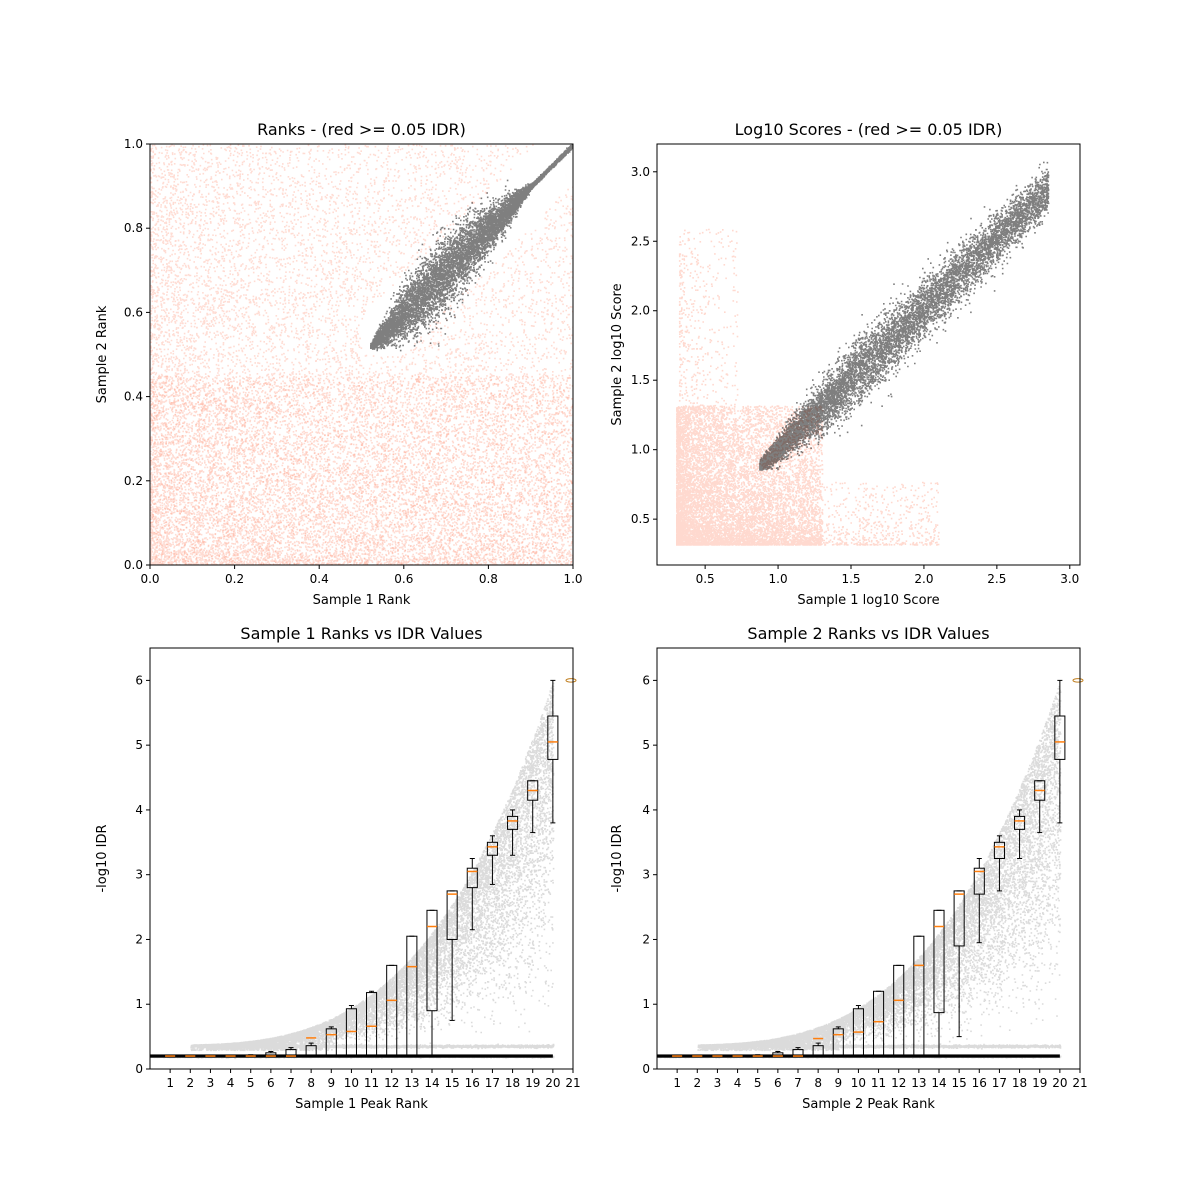  I want to click on red-points, so click(361, 354).